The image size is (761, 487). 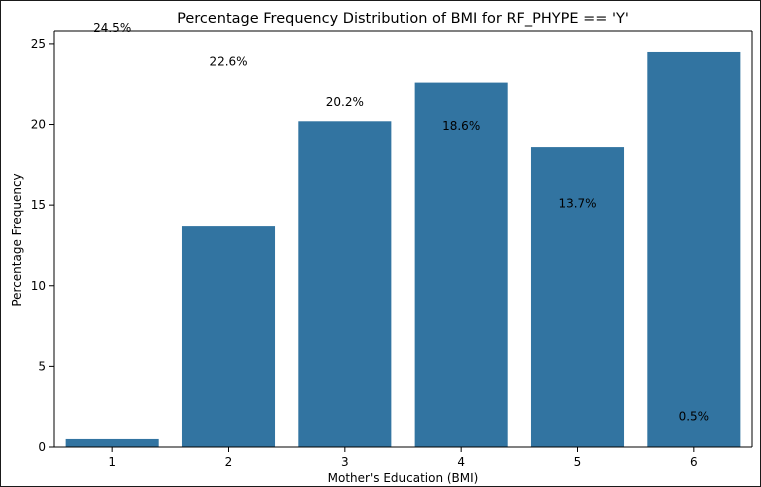 I want to click on y-tick-label-0: 0, so click(x=42, y=447).